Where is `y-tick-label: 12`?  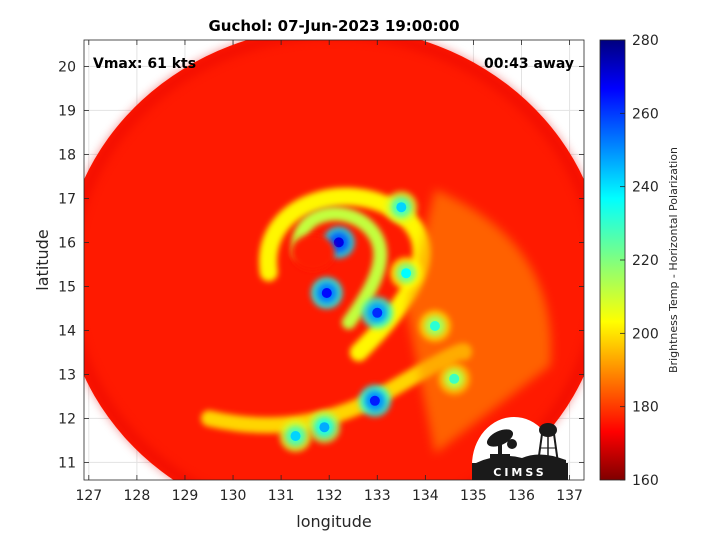
y-tick-label: 12 is located at coordinates (67, 419).